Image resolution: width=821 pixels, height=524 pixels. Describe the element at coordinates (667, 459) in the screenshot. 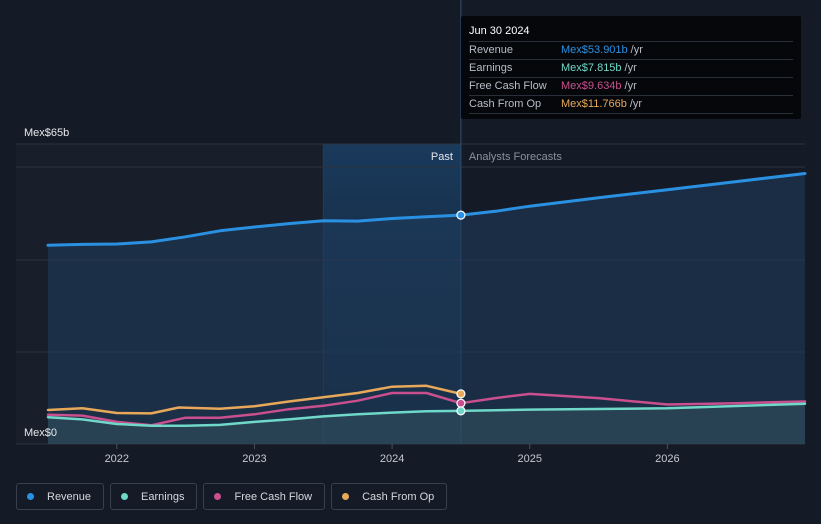

I see `x-tick-label: 2026` at that location.